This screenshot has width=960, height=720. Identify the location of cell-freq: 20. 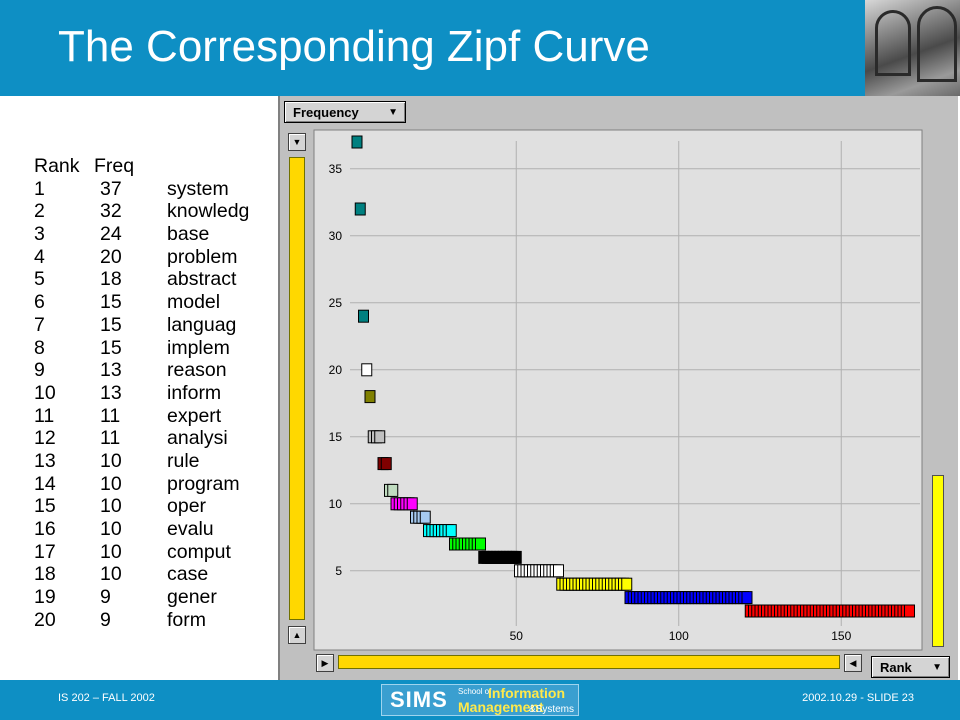
(111, 256).